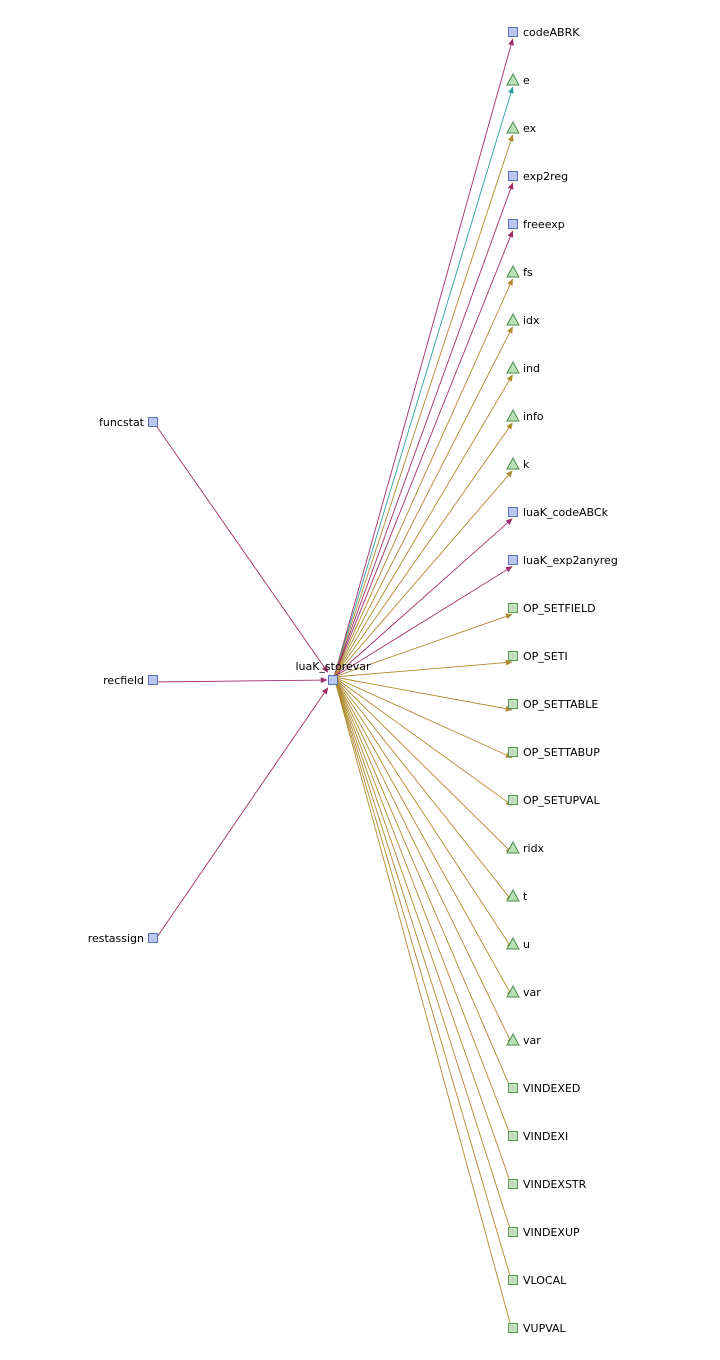 The height and width of the screenshot is (1360, 720). I want to click on node-vindexi: VINDEXI, so click(538, 1136).